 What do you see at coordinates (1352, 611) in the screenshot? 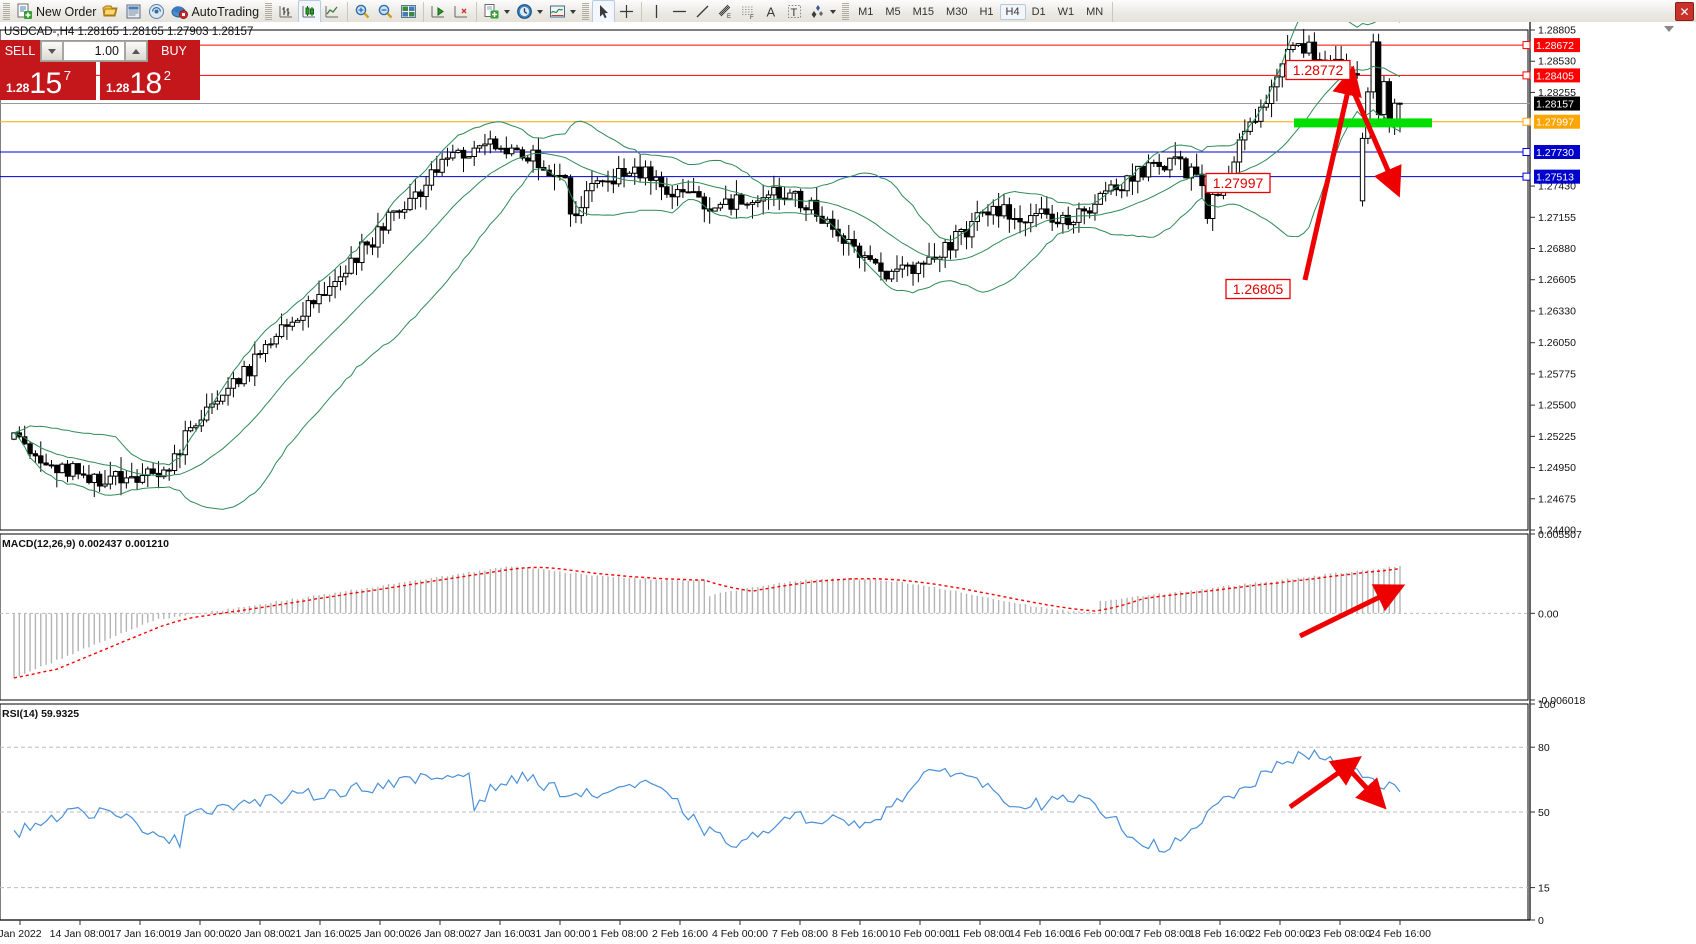
I see `macd-arrow` at bounding box center [1352, 611].